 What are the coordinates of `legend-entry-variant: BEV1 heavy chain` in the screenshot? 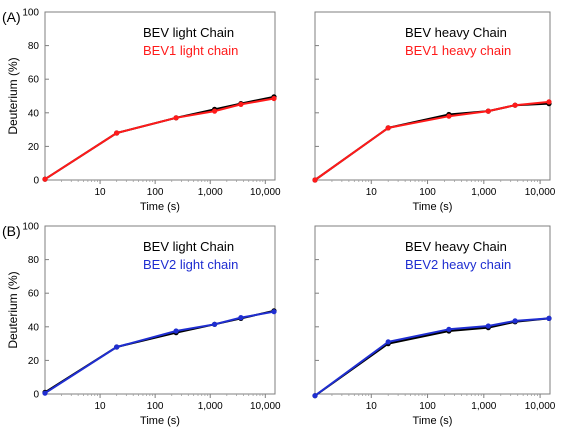 It's located at (458, 50).